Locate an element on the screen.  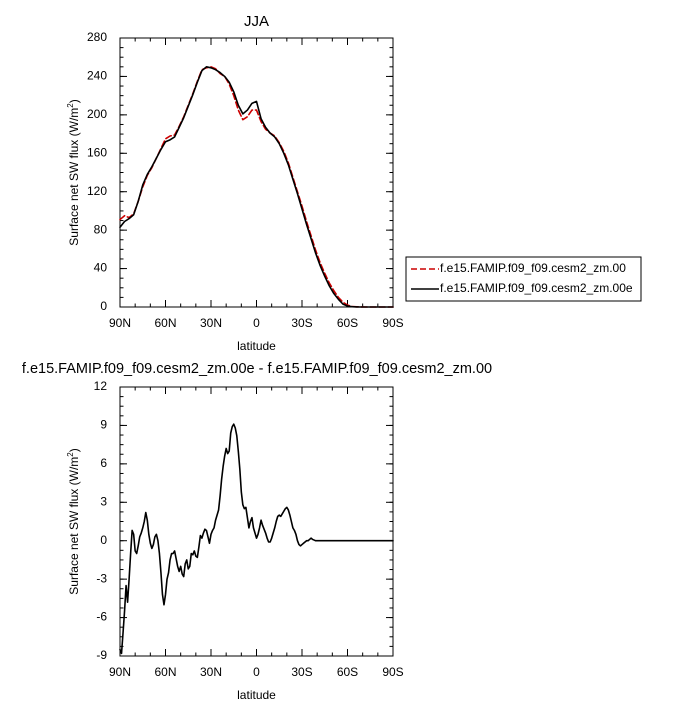
chart-2-x-axis-label: latitude is located at coordinates (256, 695).